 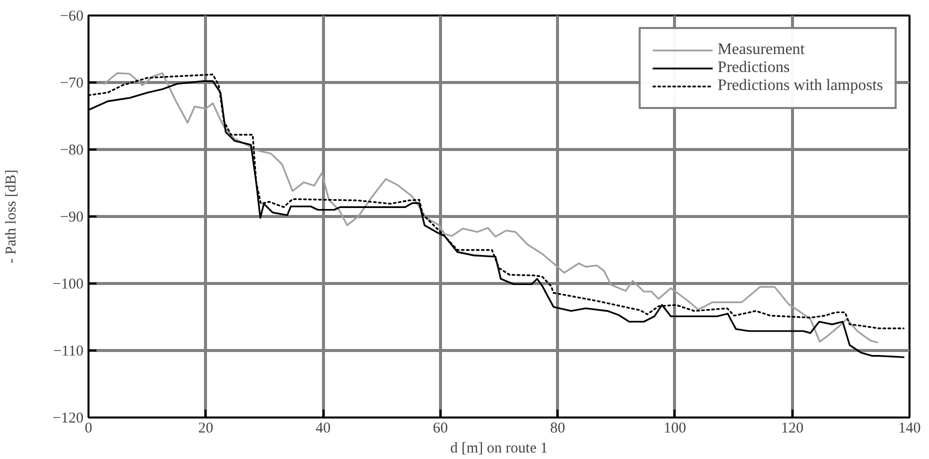 What do you see at coordinates (754, 68) in the screenshot?
I see `legend-label: Predictions` at bounding box center [754, 68].